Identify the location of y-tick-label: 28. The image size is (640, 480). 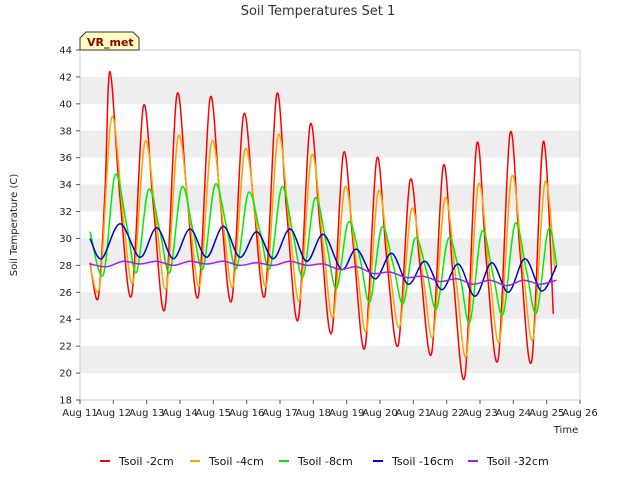
(65, 266).